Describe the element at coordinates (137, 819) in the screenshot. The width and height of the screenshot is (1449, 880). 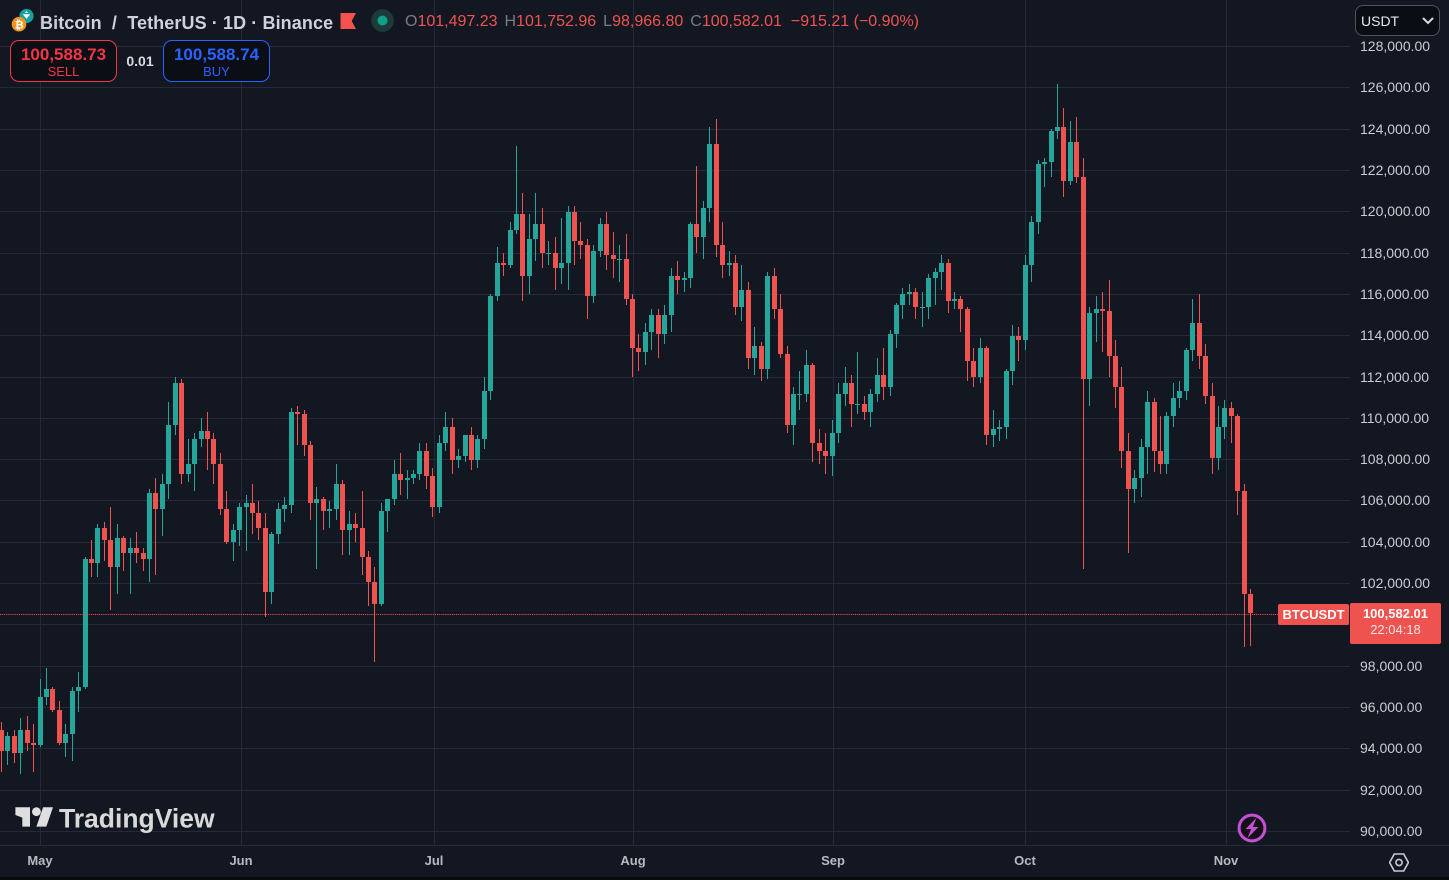
I see `svg-text: TradingView` at that location.